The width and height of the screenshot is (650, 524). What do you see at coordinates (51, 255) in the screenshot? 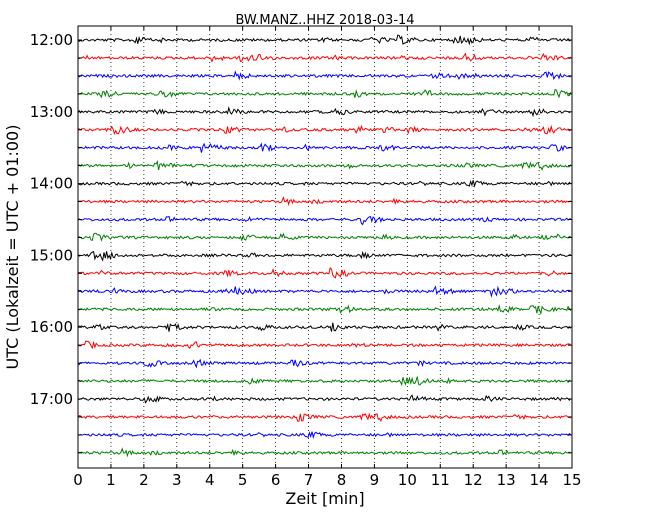
I see `y-tick-label: 15:00` at bounding box center [51, 255].